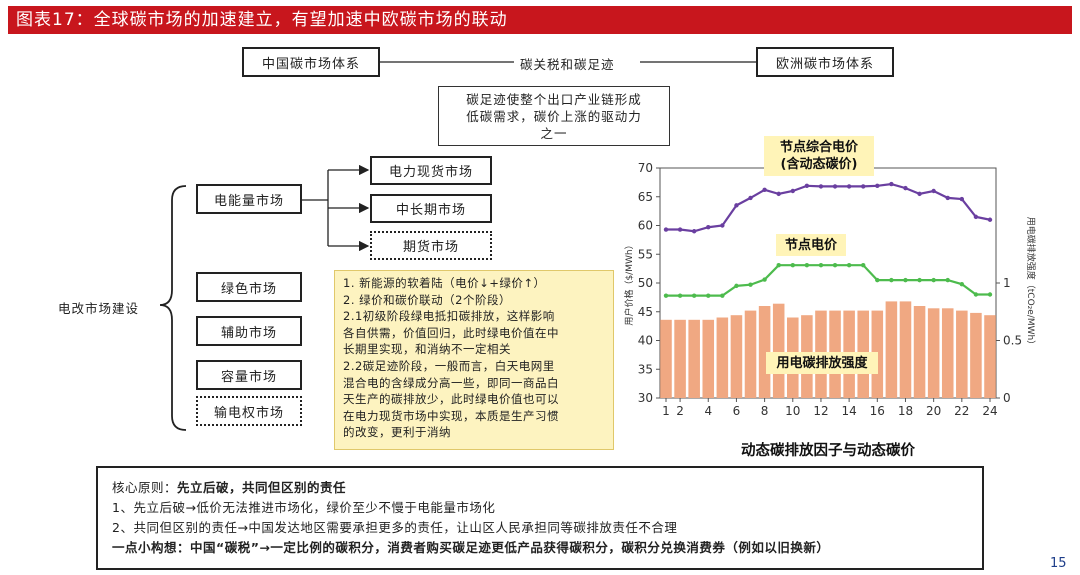 Image resolution: width=1080 pixels, height=575 pixels. What do you see at coordinates (820, 411) in the screenshot?
I see `x-tick-label: 12` at bounding box center [820, 411].